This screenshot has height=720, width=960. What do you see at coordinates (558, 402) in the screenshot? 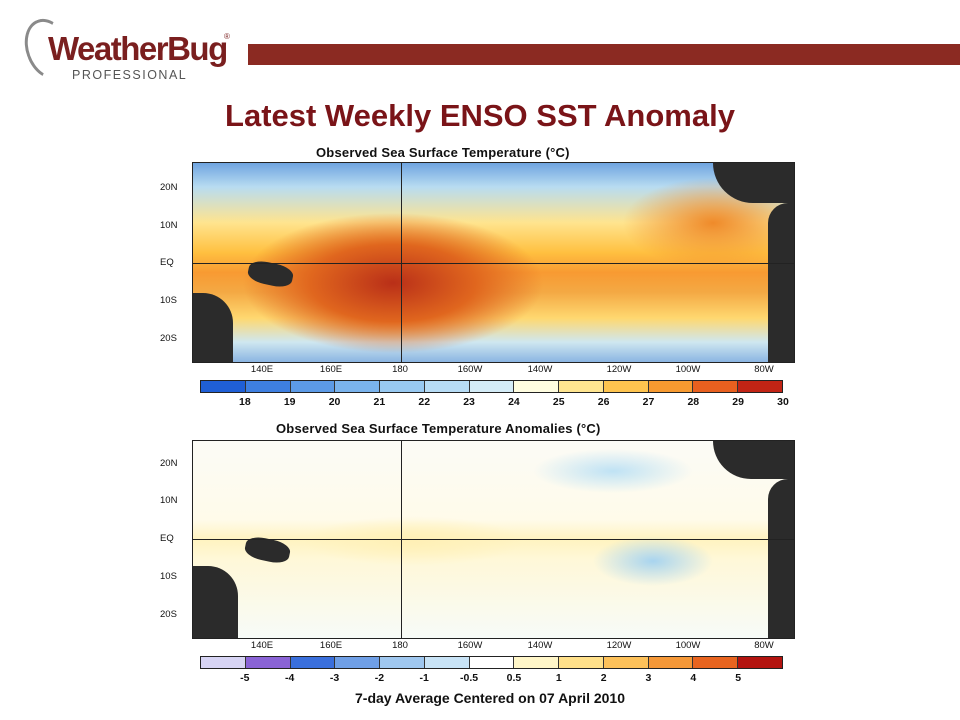
I see `colorbar-label: 25` at bounding box center [558, 402].